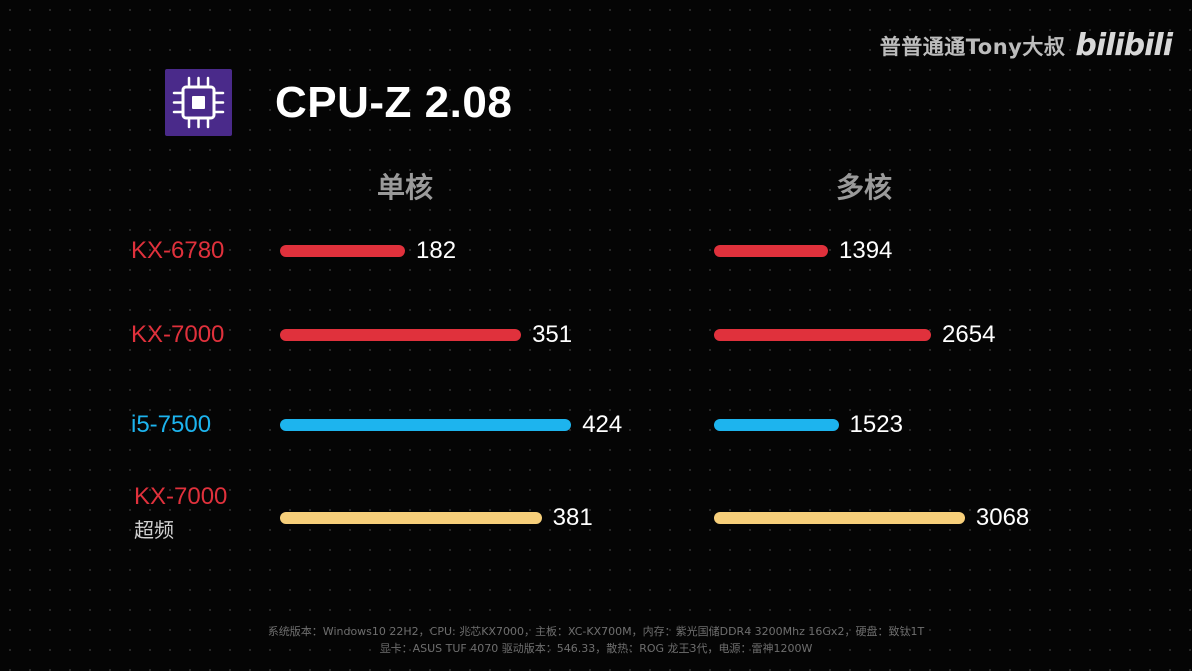  Describe the element at coordinates (866, 250) in the screenshot. I see `data-label-multi-core: 1394` at that location.